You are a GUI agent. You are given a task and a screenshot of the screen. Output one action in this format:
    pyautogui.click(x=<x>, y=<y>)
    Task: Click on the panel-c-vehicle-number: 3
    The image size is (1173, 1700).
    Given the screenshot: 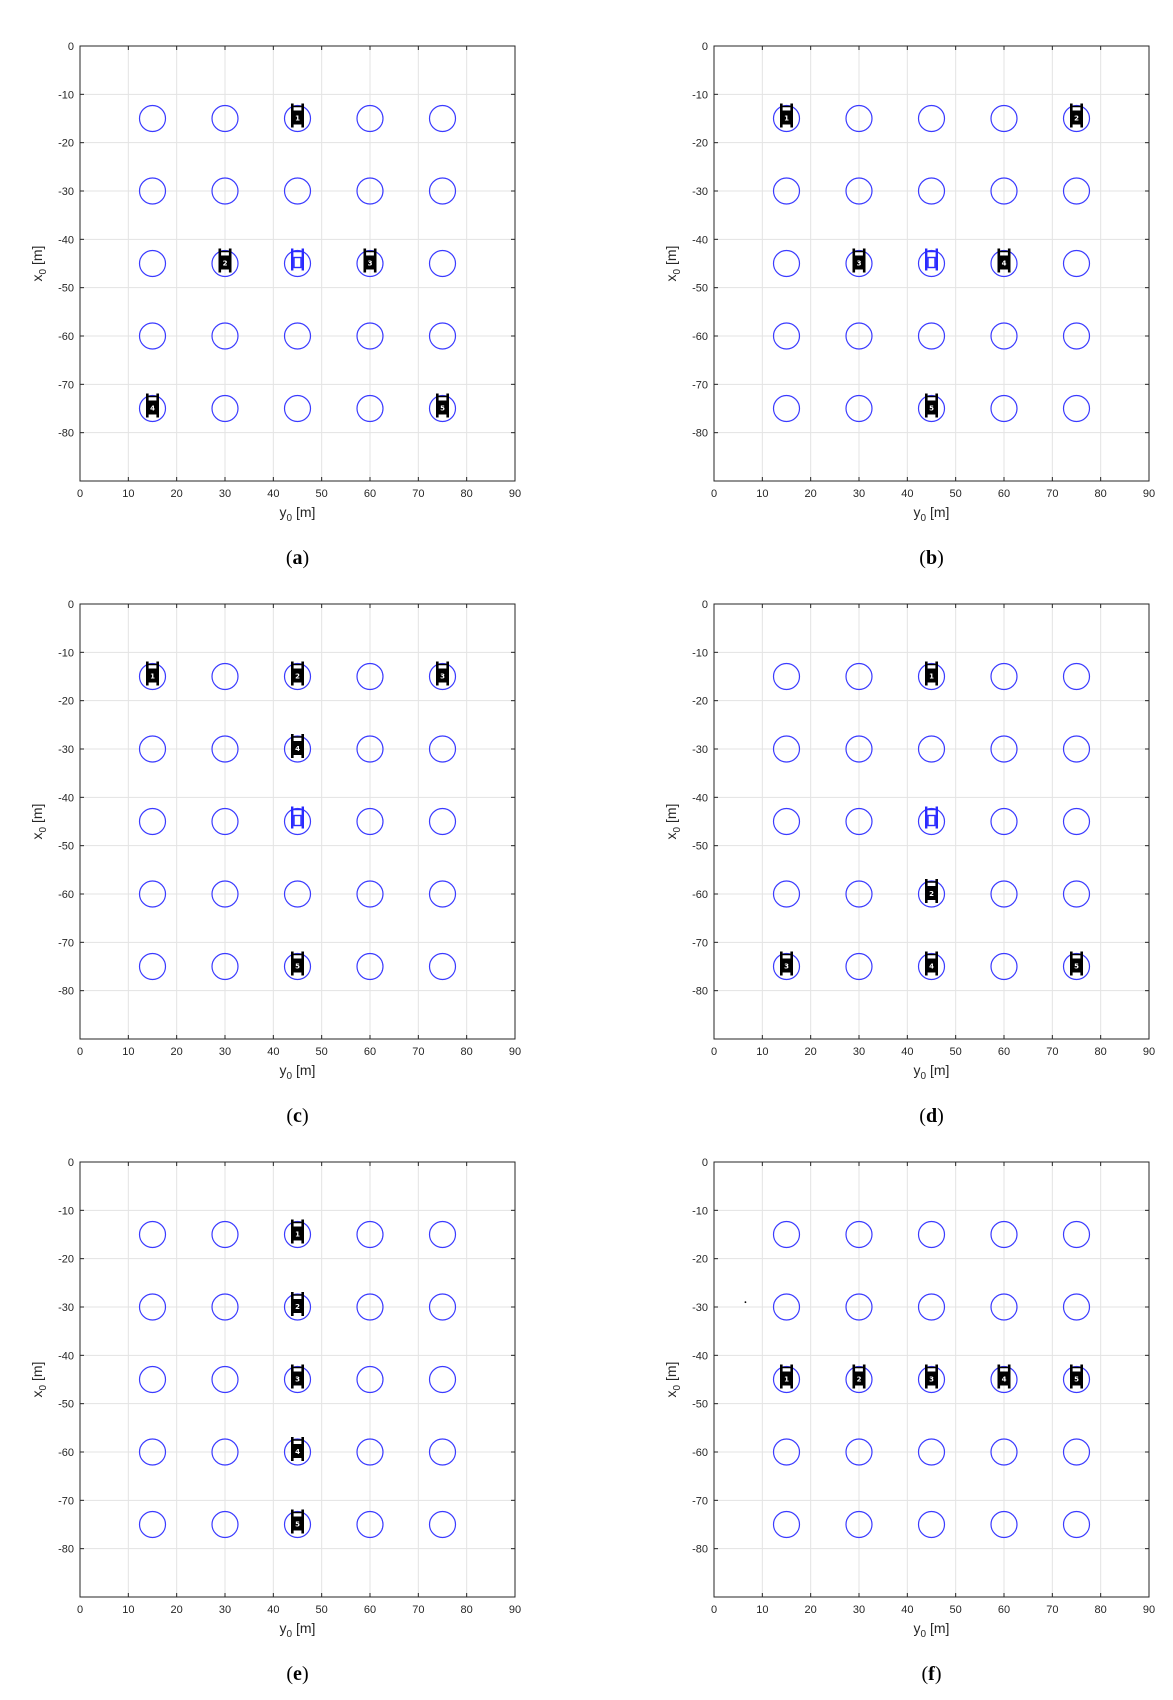 What is the action you would take?
    pyautogui.click(x=442, y=677)
    